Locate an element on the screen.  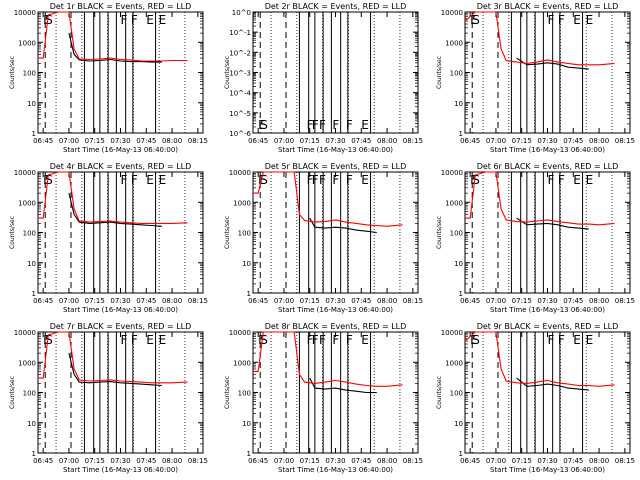
y-tick-label: 10^-6 is located at coordinates (240, 134).